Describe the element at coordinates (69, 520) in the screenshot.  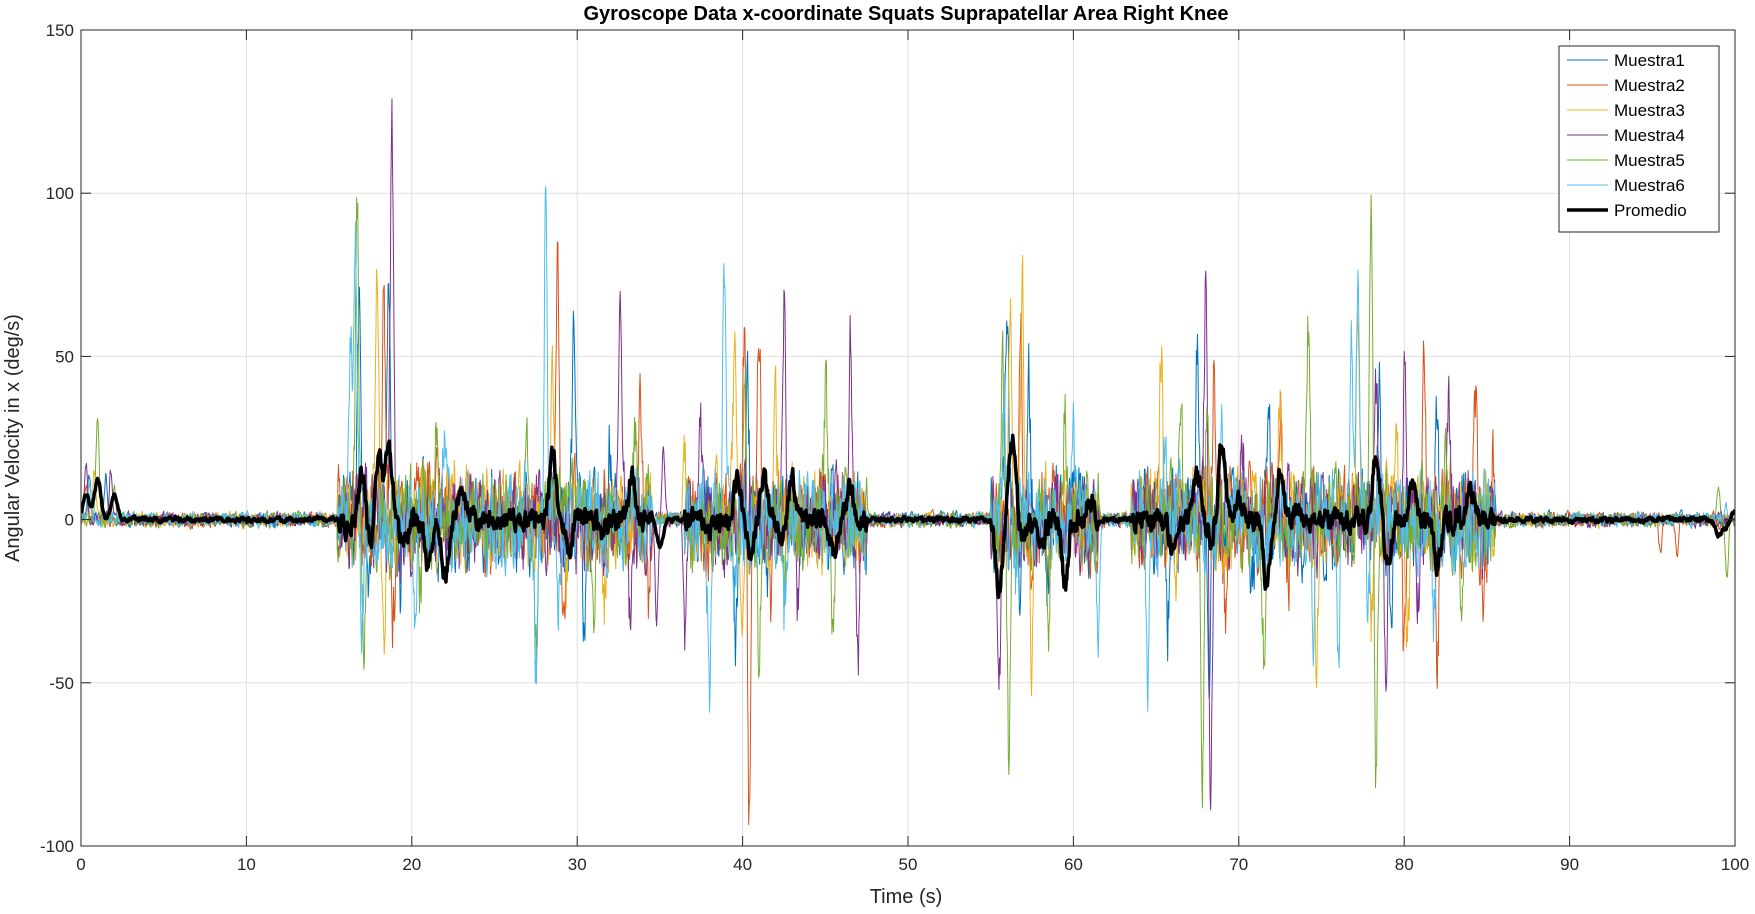
I see `y-tick-label: 0` at that location.